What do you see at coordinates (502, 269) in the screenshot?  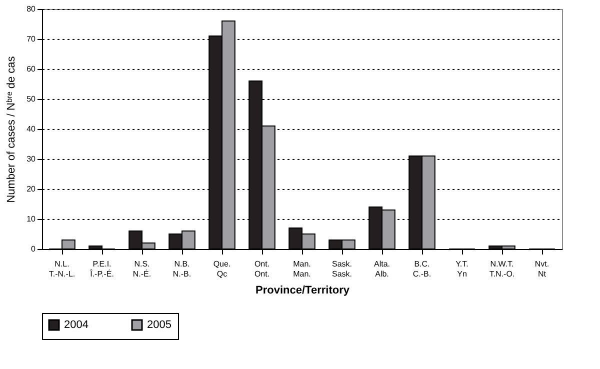 I see `x-tick-label: N.W.T. T.N.-O.` at bounding box center [502, 269].